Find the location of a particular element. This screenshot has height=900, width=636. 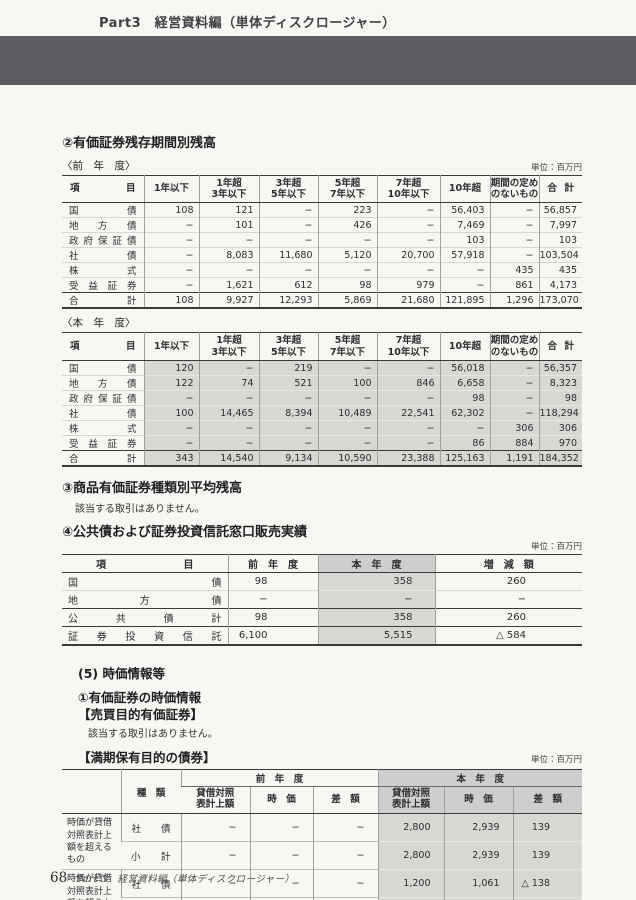

table-row: 地方債 − 101 − 426 − 7,469 − 7,997 is located at coordinates (322, 225).